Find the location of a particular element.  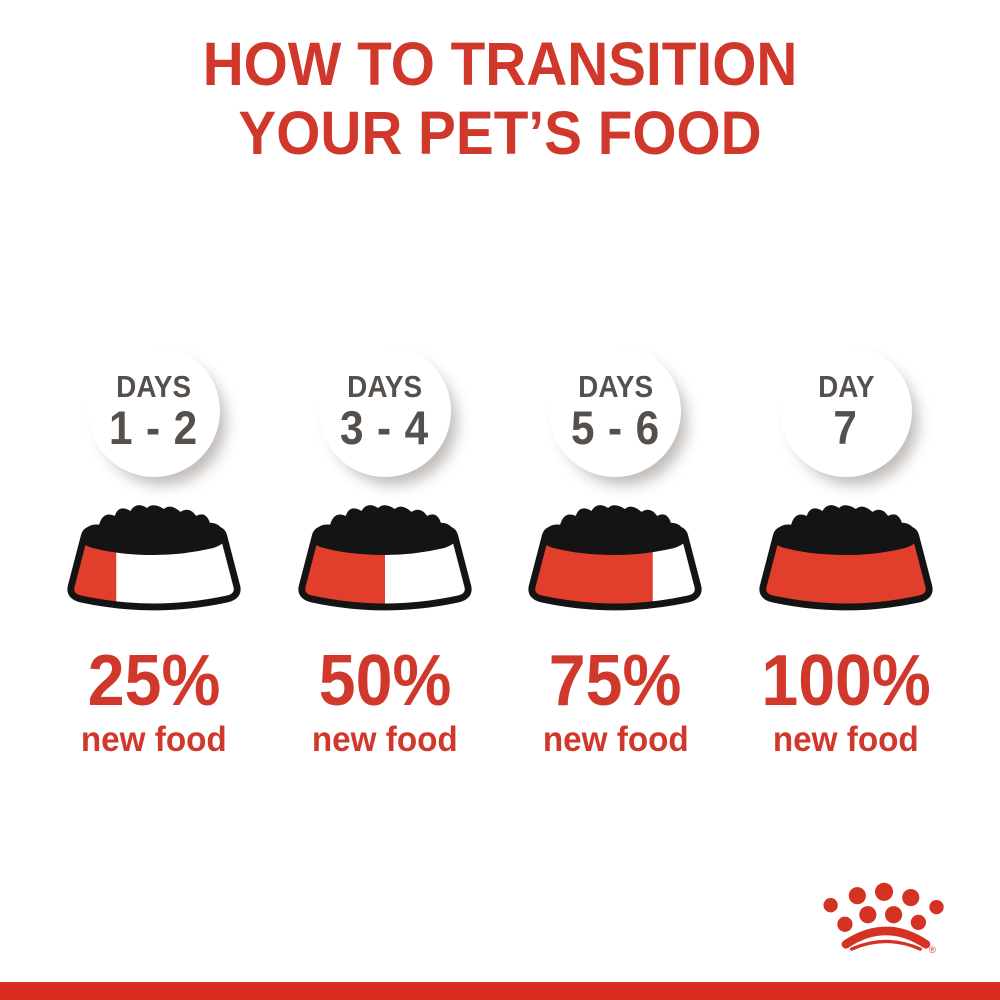

title-line-1: HOW TO TRANSITION is located at coordinates (500, 64).